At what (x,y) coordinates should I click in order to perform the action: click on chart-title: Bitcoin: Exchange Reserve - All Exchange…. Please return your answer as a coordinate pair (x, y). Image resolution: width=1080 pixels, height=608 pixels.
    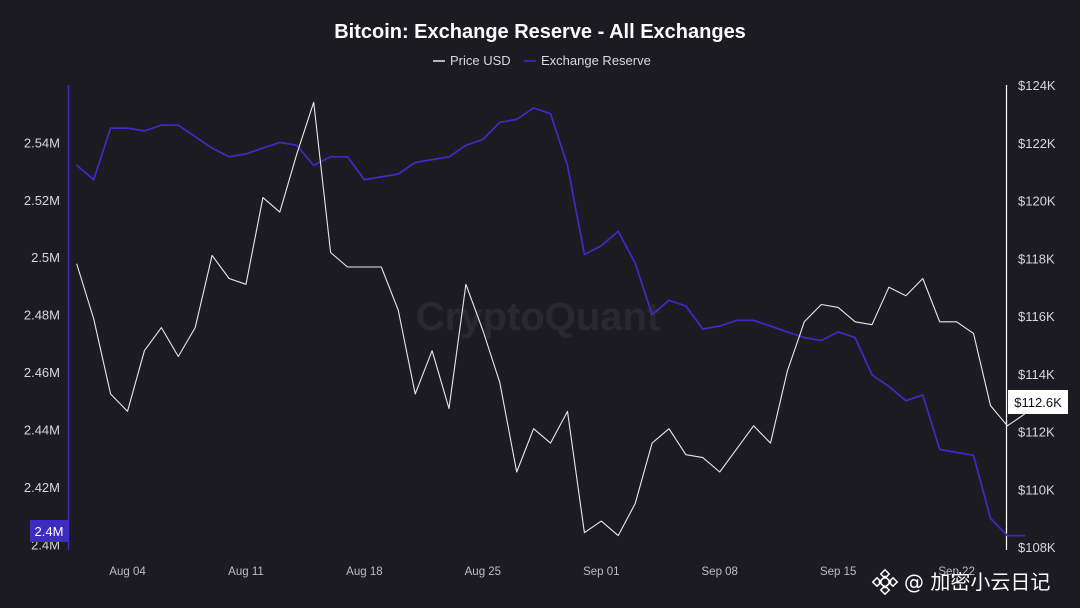
    Looking at the image, I should click on (540, 32).